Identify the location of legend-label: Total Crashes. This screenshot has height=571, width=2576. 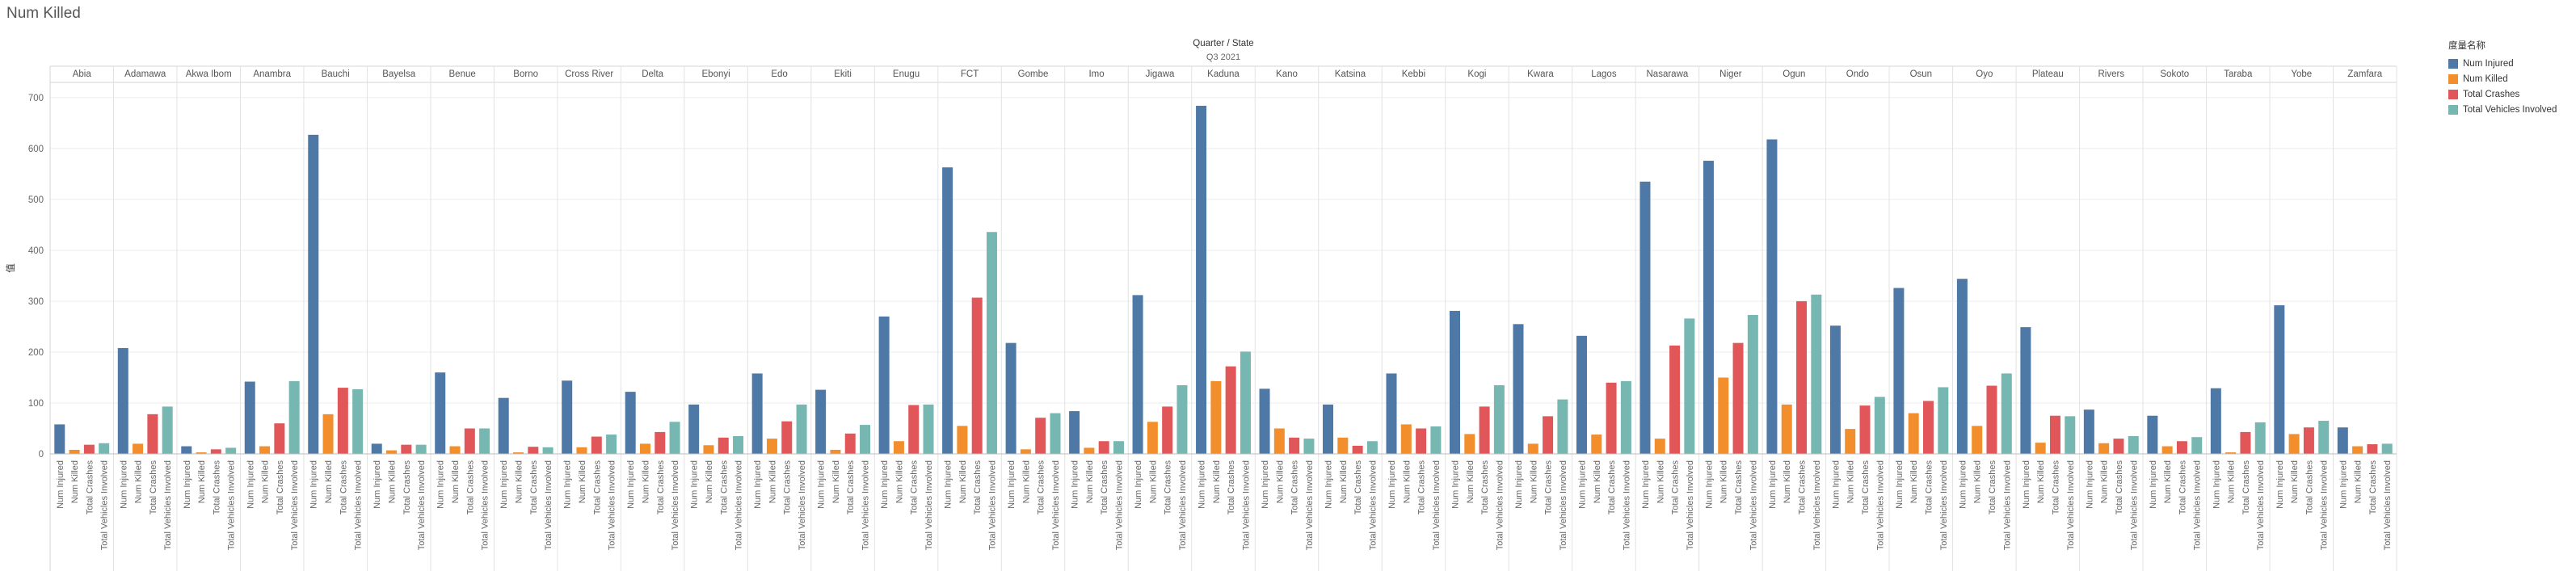
(2491, 94).